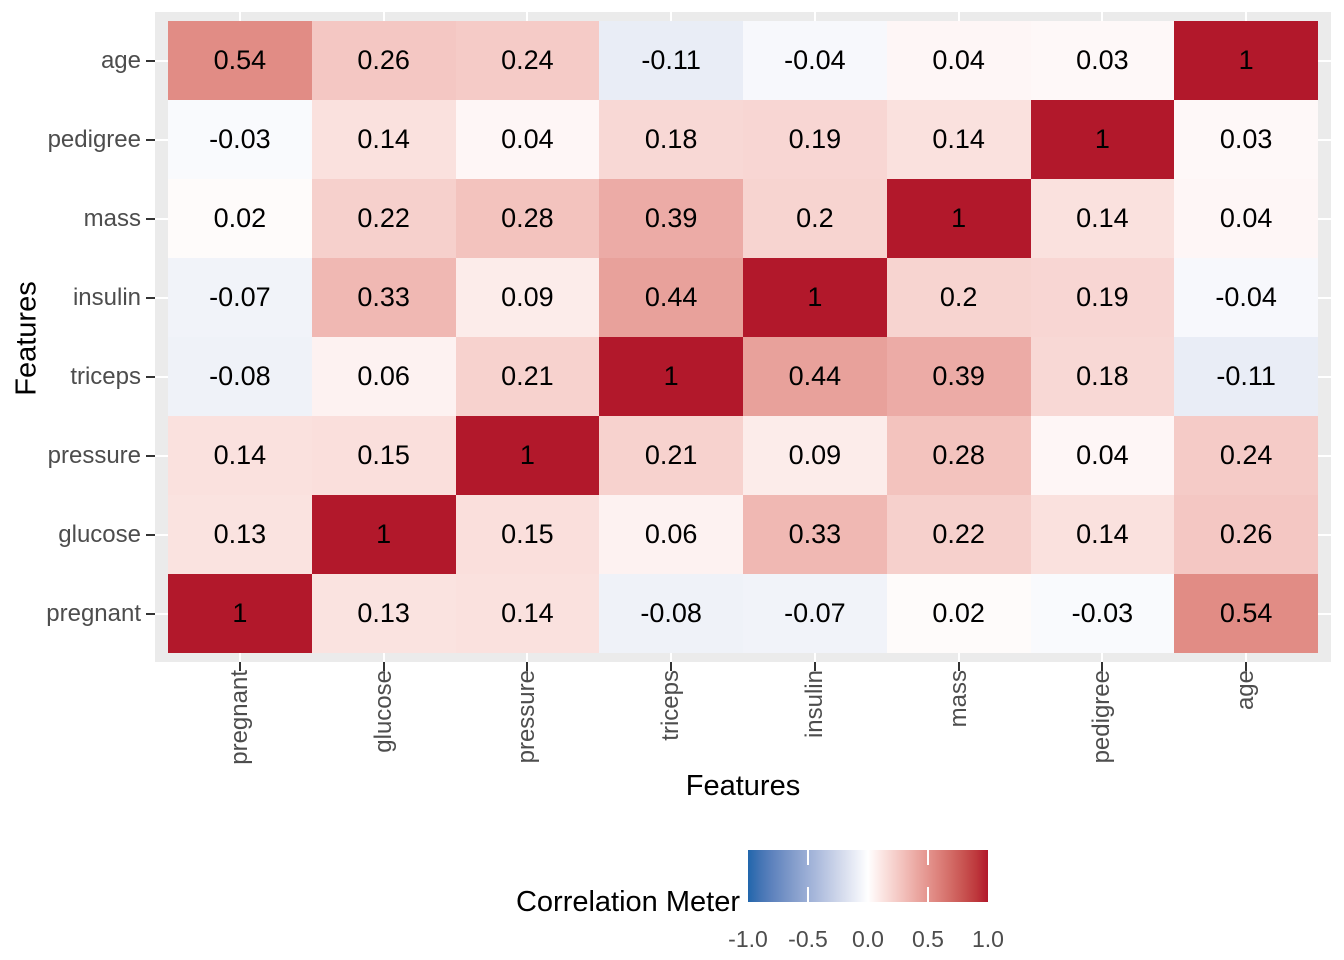 The width and height of the screenshot is (1344, 960). Describe the element at coordinates (26, 338) in the screenshot. I see `y-axis-title: Features` at that location.